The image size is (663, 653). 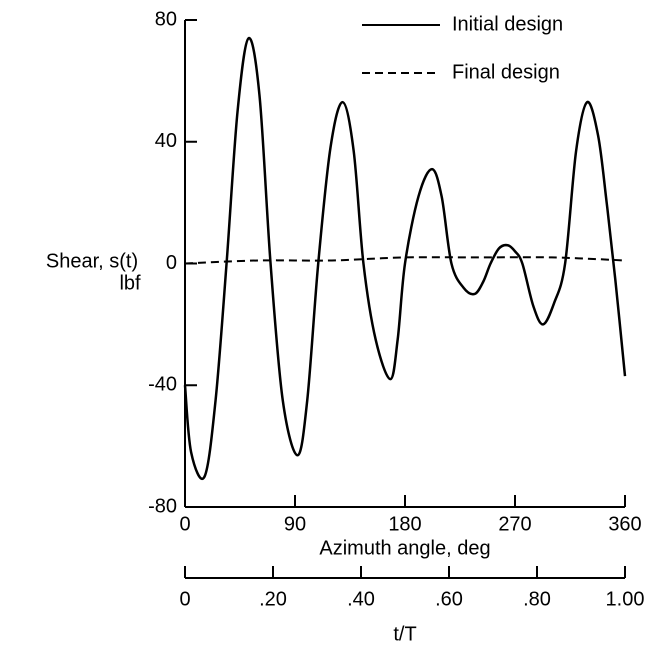 What do you see at coordinates (361, 599) in the screenshot?
I see `x2-tick-label: .40` at bounding box center [361, 599].